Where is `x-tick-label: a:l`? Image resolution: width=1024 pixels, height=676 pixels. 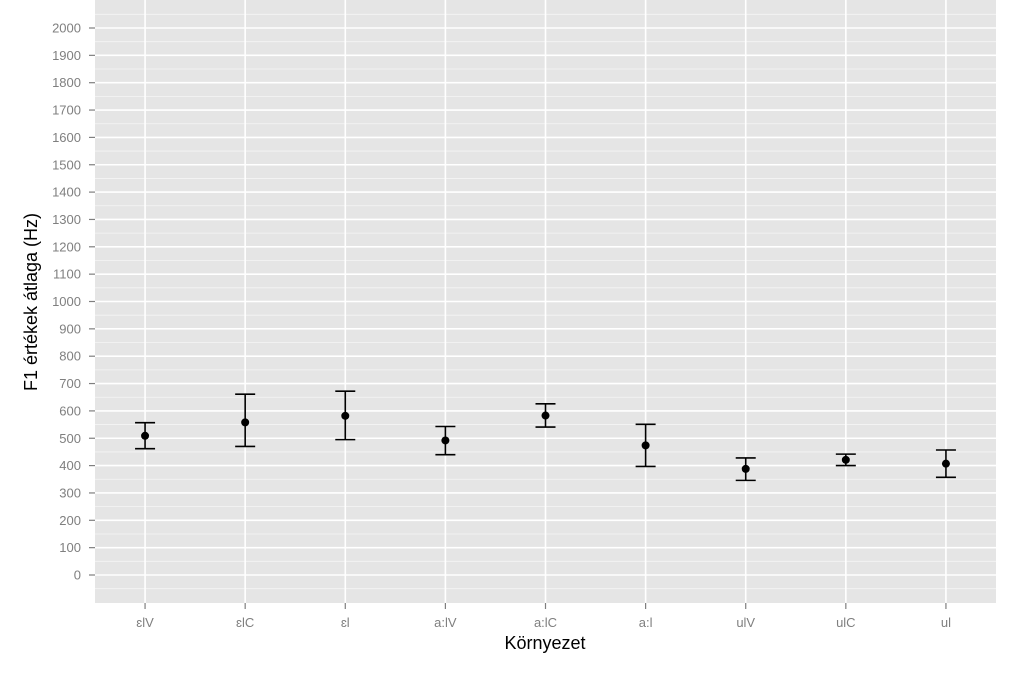
x-tick-label: a:l is located at coordinates (646, 622).